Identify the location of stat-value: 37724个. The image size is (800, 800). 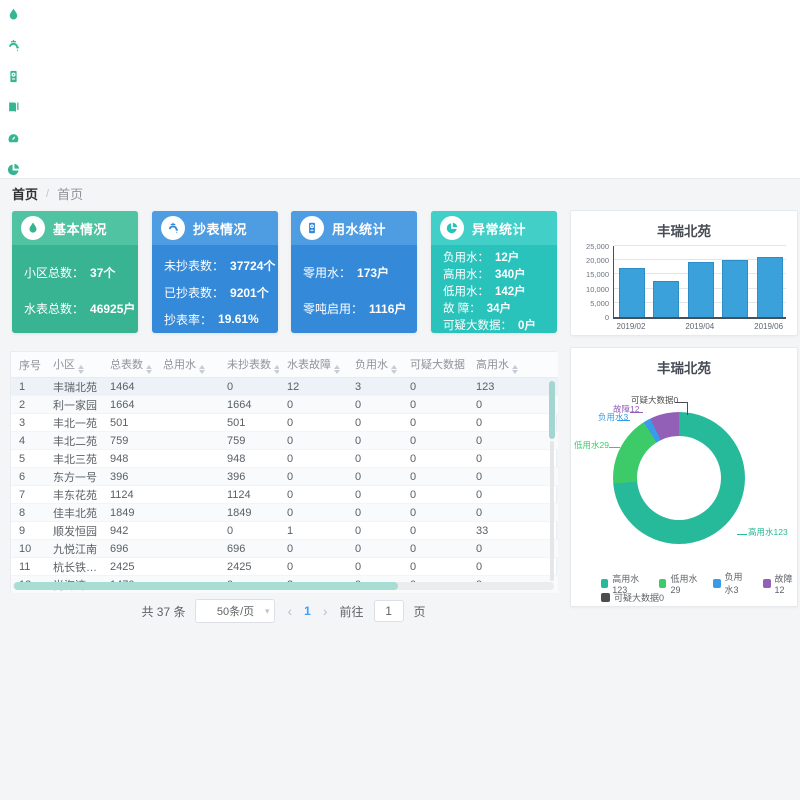
(253, 265).